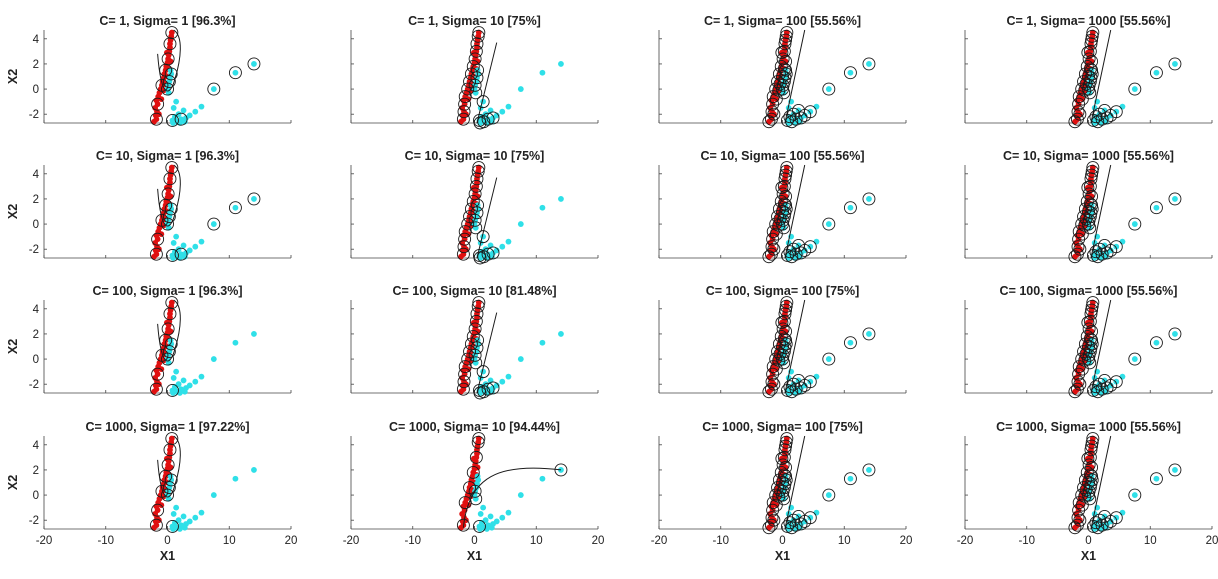 The width and height of the screenshot is (1218, 579). What do you see at coordinates (171, 438) in the screenshot?
I see `data-point-class-pos` at bounding box center [171, 438].